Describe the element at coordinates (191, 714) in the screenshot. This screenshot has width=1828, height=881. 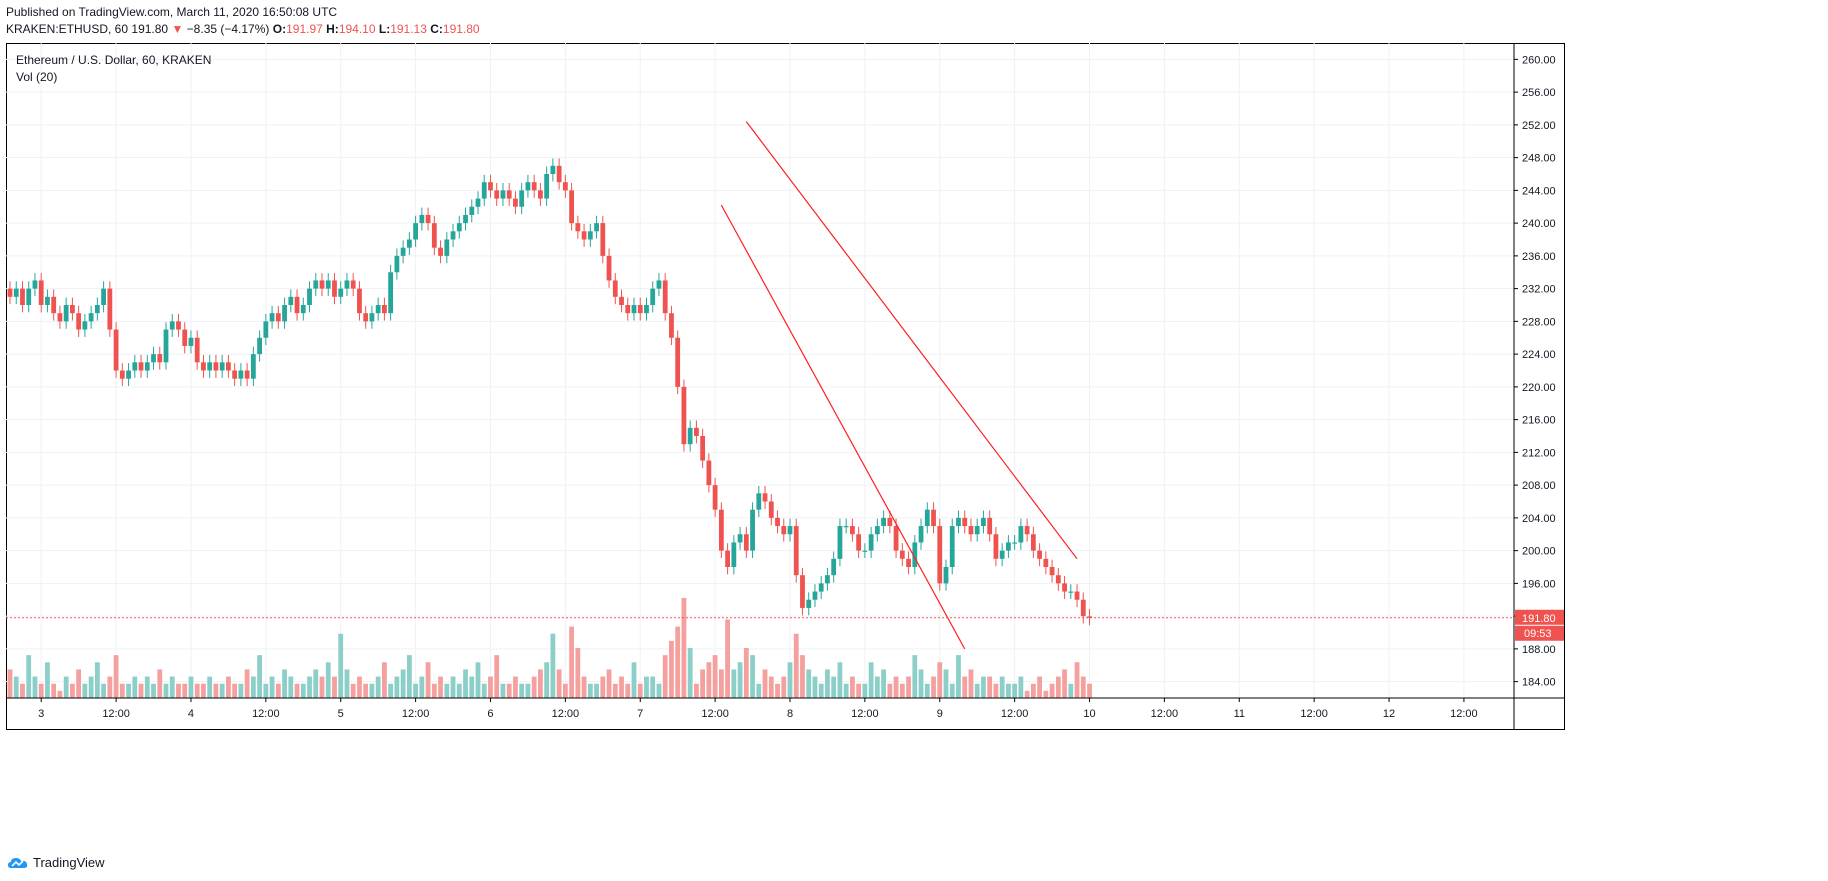
I see `time-tick-label: 4` at that location.